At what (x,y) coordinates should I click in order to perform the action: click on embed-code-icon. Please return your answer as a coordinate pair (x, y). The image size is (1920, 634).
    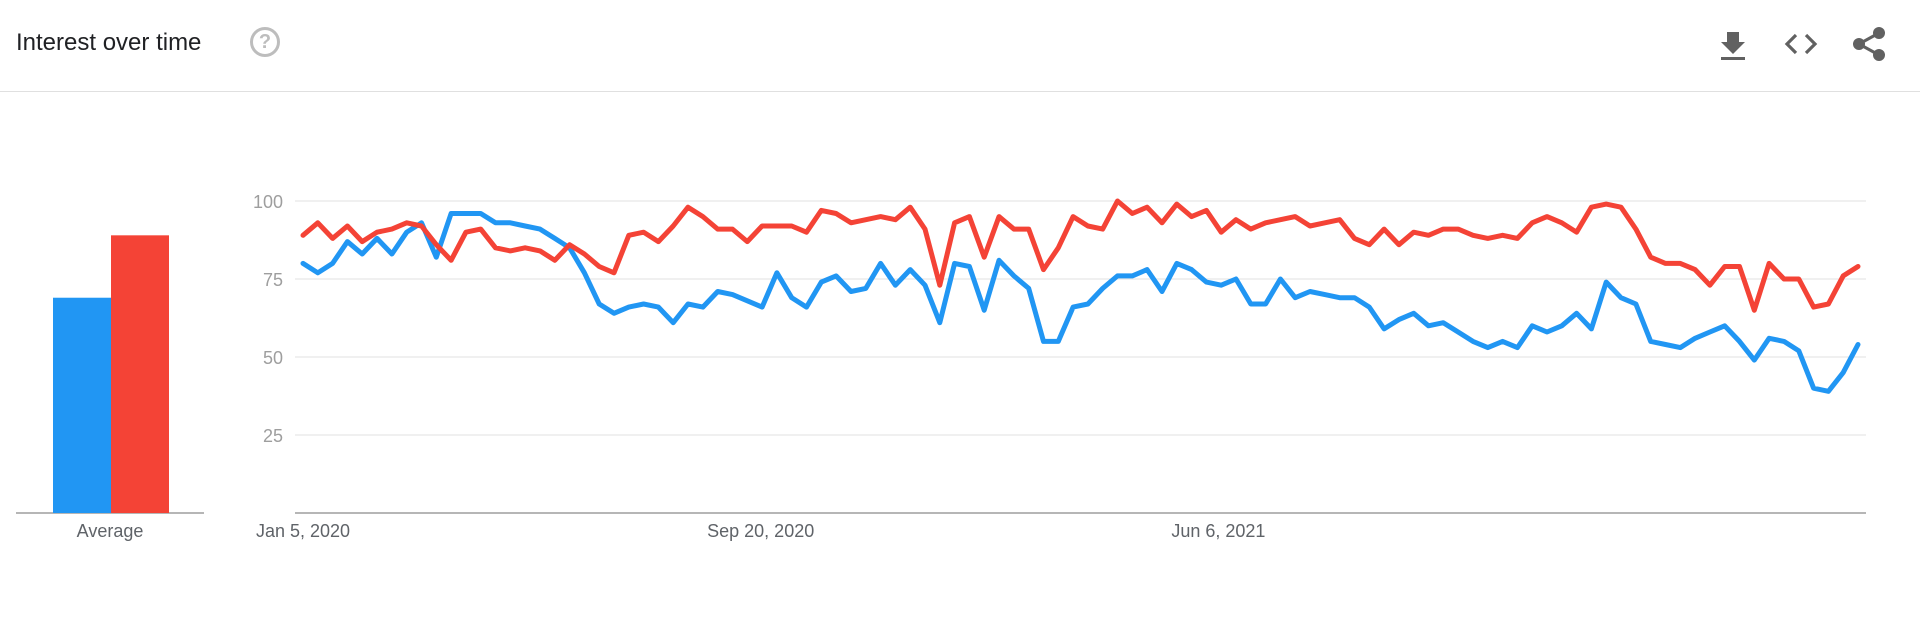
    Looking at the image, I should click on (1801, 44).